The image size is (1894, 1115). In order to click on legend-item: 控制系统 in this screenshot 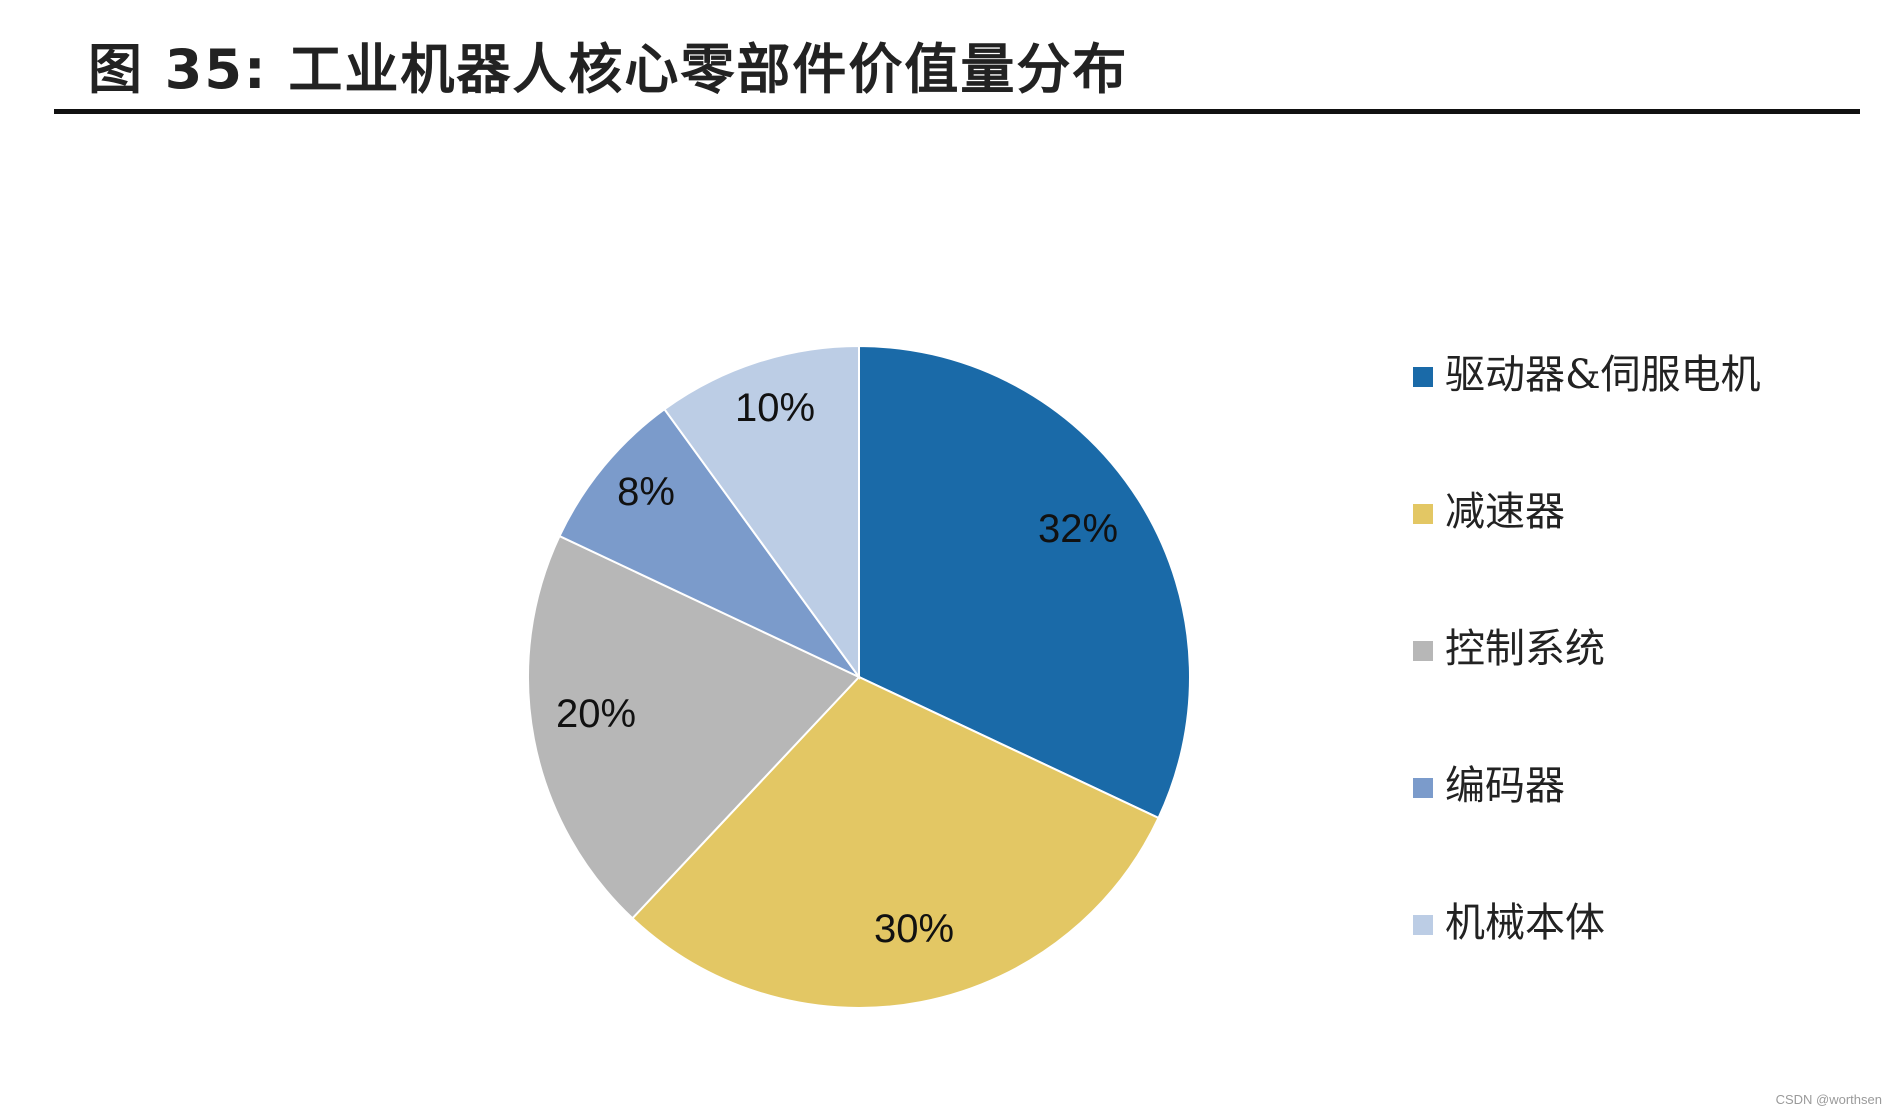, I will do `click(1587, 687)`.